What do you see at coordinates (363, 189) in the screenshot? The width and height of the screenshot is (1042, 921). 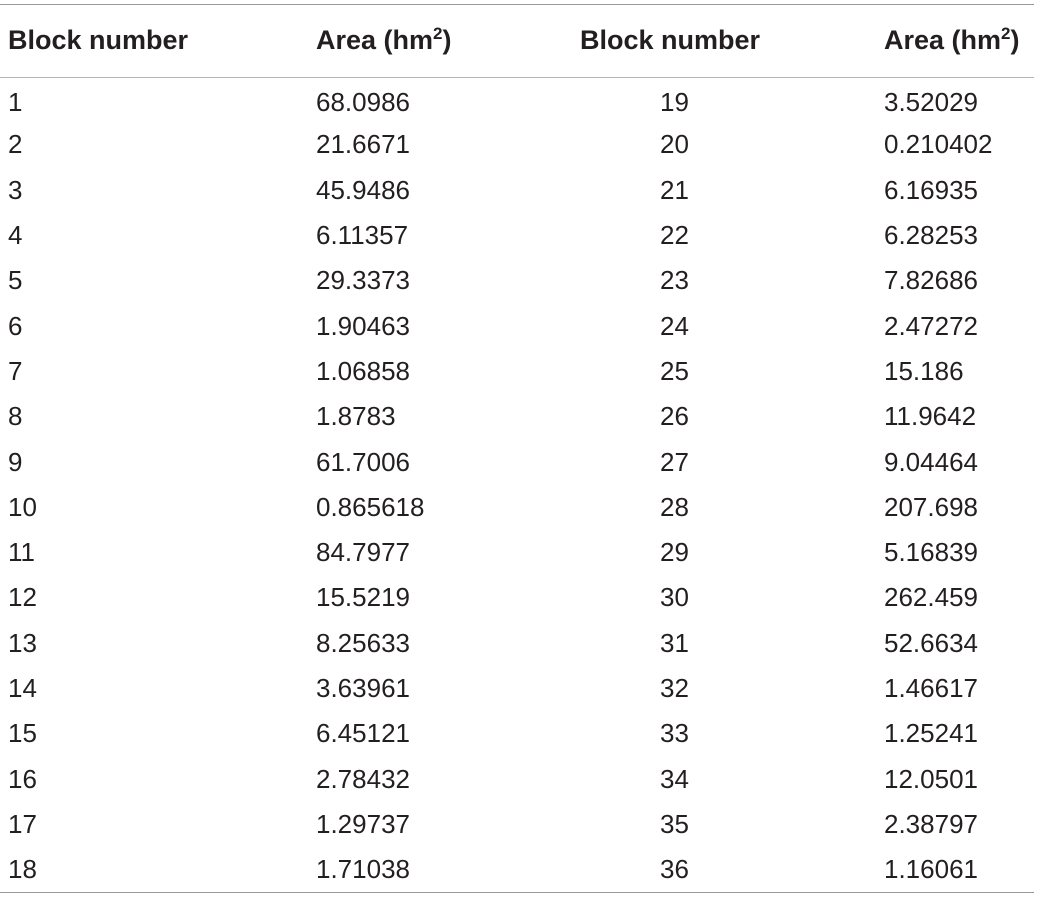 I see `area-cell: 45.9486` at bounding box center [363, 189].